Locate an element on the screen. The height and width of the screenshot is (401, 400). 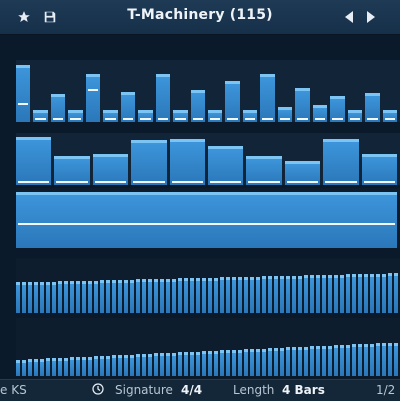
signature-value: 4/4 is located at coordinates (192, 390).